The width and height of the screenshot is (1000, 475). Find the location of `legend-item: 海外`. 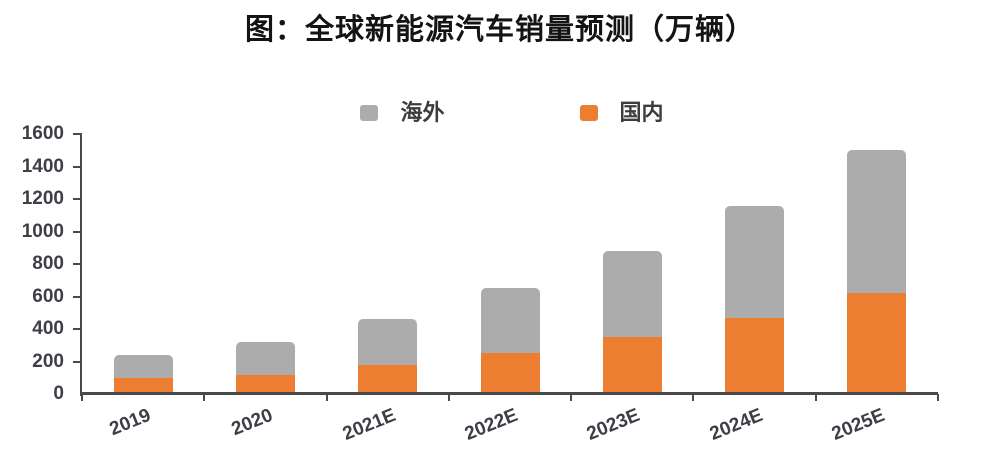

legend-item: 海外 is located at coordinates (402, 112).